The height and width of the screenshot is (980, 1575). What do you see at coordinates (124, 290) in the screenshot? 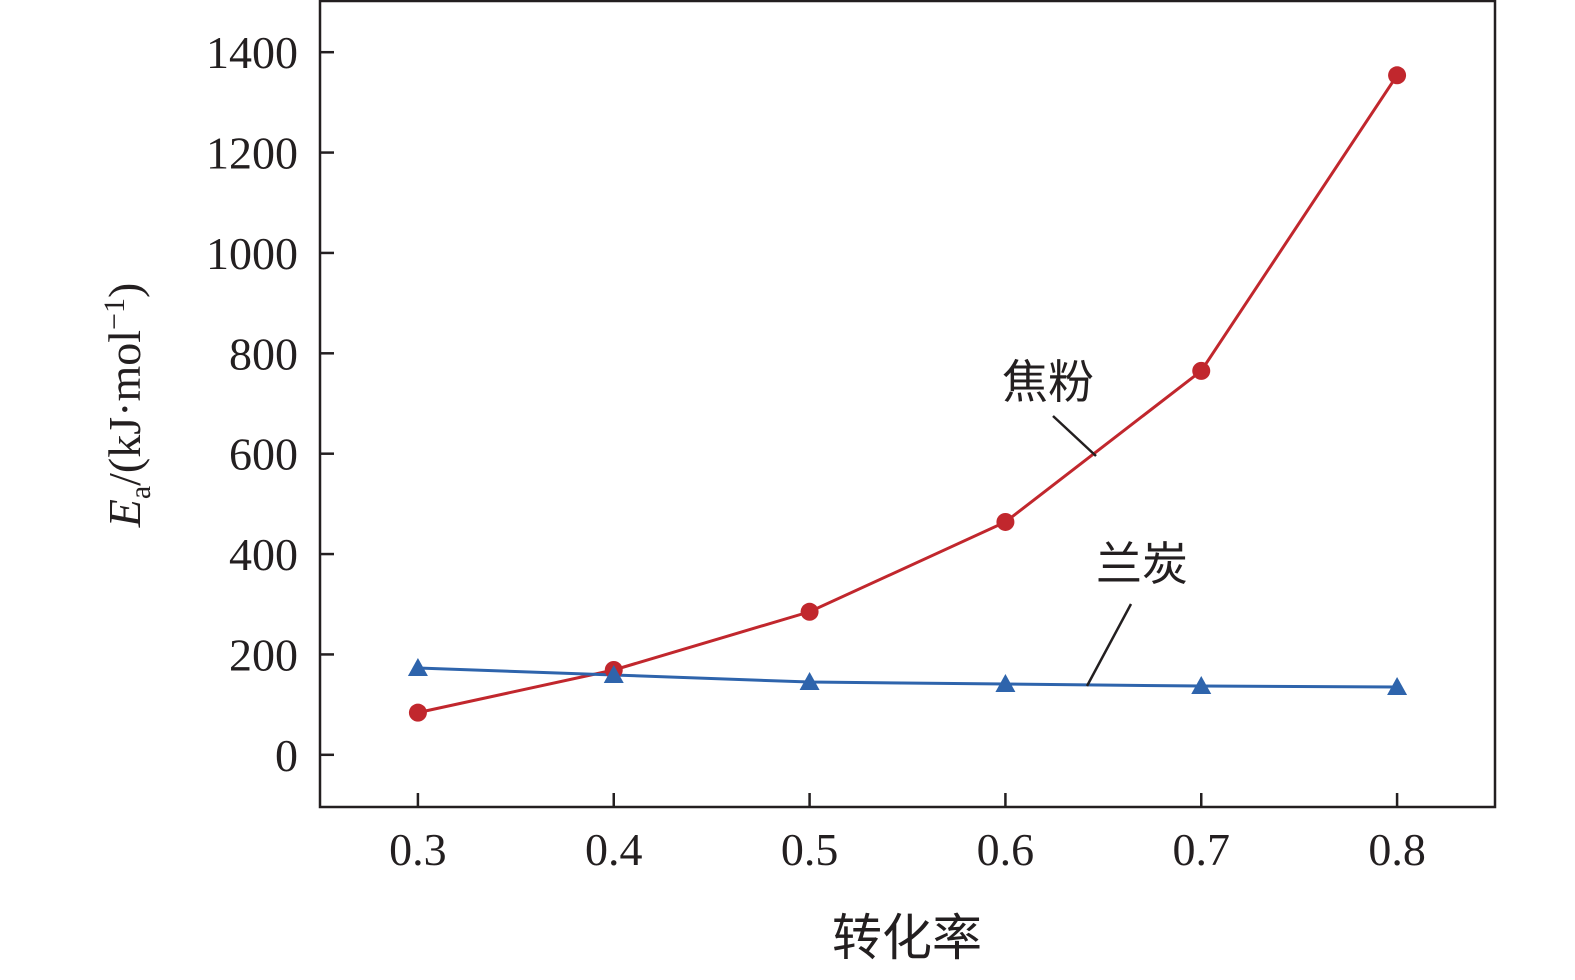
I see `y-axis-label-close: )` at bounding box center [124, 290].